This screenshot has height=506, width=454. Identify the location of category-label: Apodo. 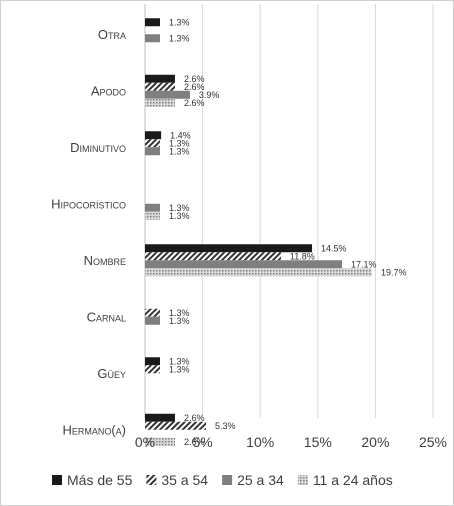
(108, 90).